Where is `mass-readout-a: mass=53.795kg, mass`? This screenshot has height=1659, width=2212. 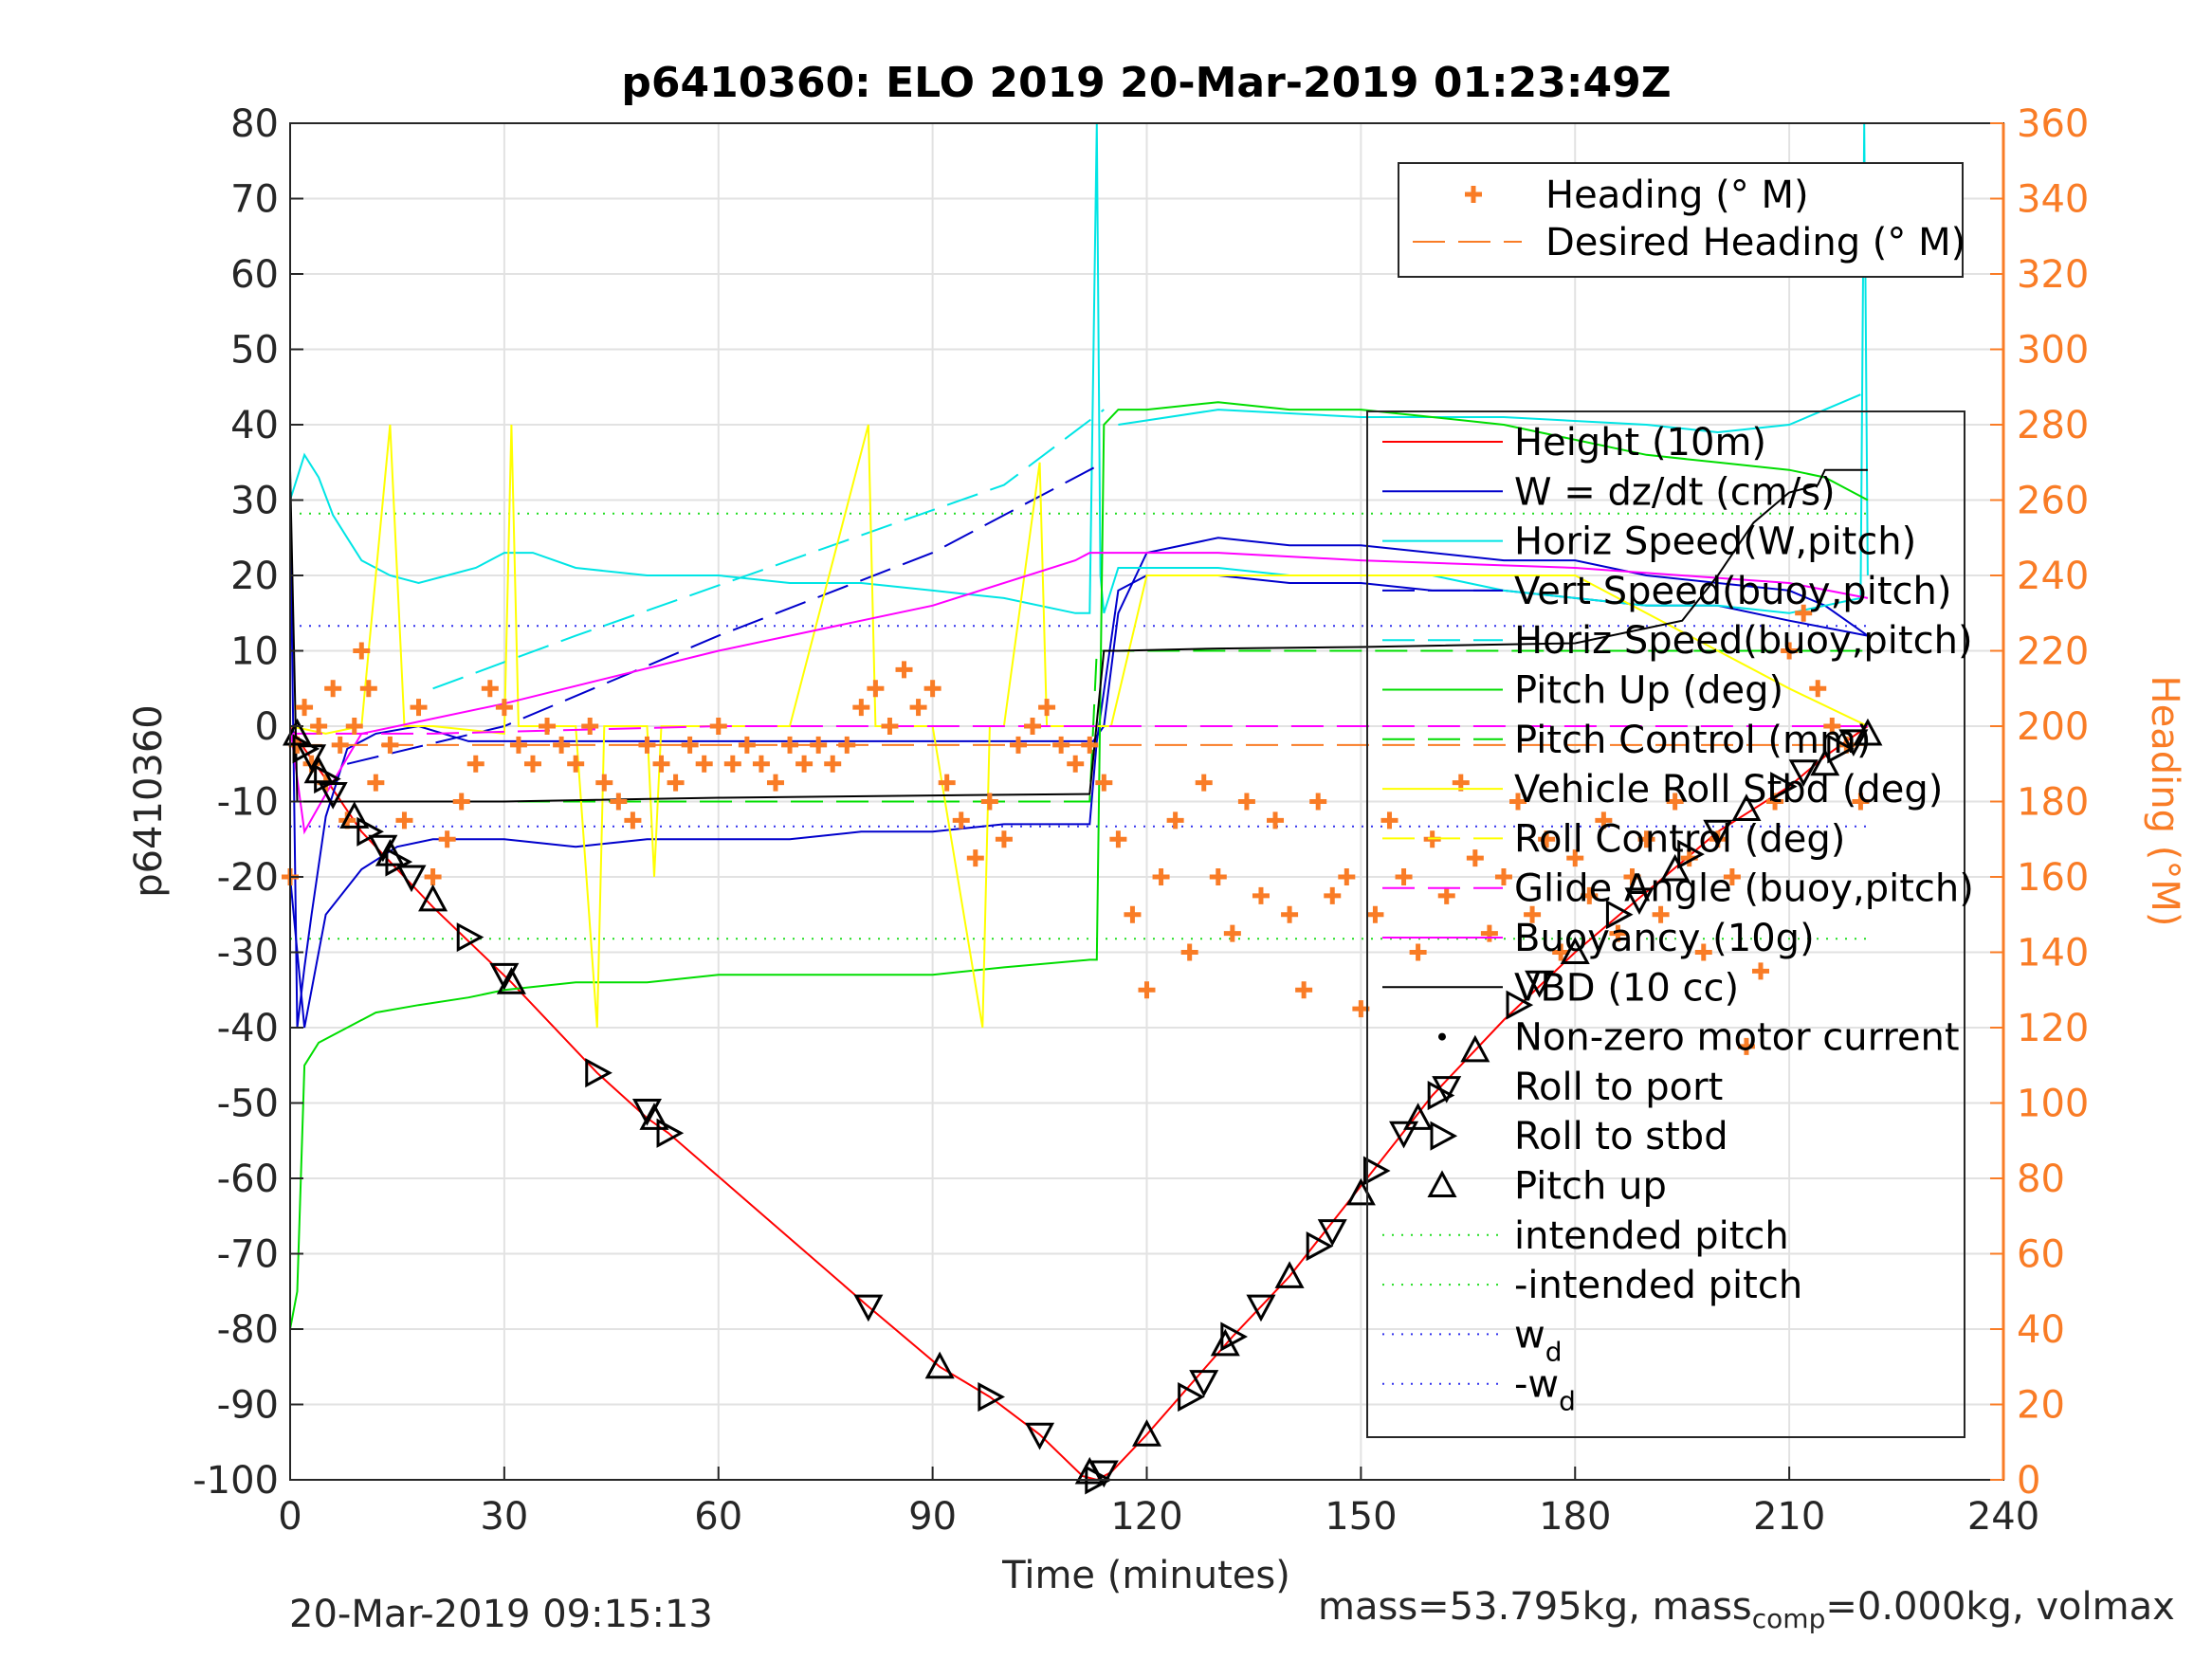 mass-readout-a: mass=53.795kg, mass is located at coordinates (1535, 1607).